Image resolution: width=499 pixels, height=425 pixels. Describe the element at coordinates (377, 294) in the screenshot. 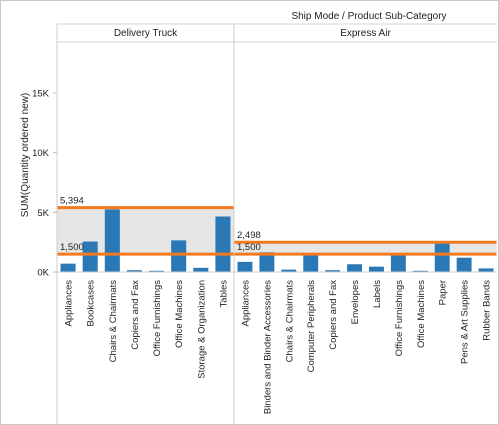

I see `x-tick-label: Labels` at that location.